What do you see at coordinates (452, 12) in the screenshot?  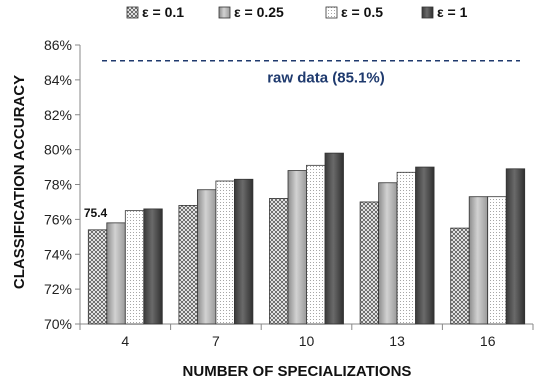 I see `legend-label-4: ε = 1` at bounding box center [452, 12].